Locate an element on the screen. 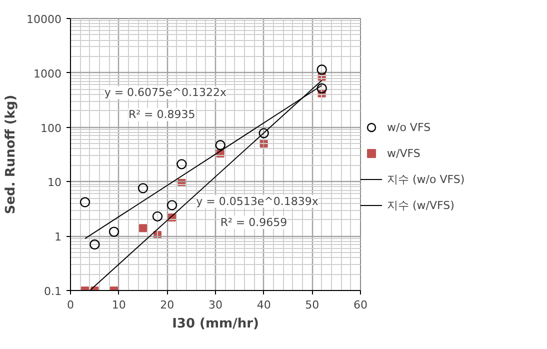 This screenshot has width=547, height=349. x-axis-title: I30 (mm/hr) is located at coordinates (215, 324).